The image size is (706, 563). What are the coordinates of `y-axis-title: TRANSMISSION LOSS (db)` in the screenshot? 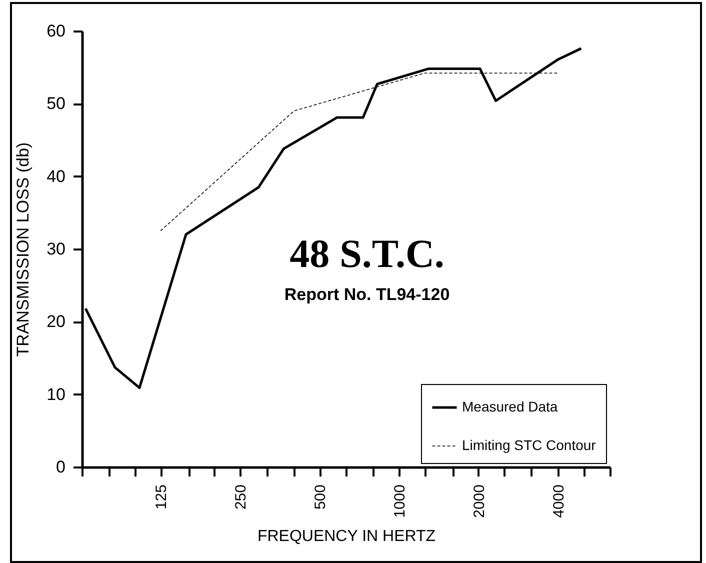 It's located at (23, 249).